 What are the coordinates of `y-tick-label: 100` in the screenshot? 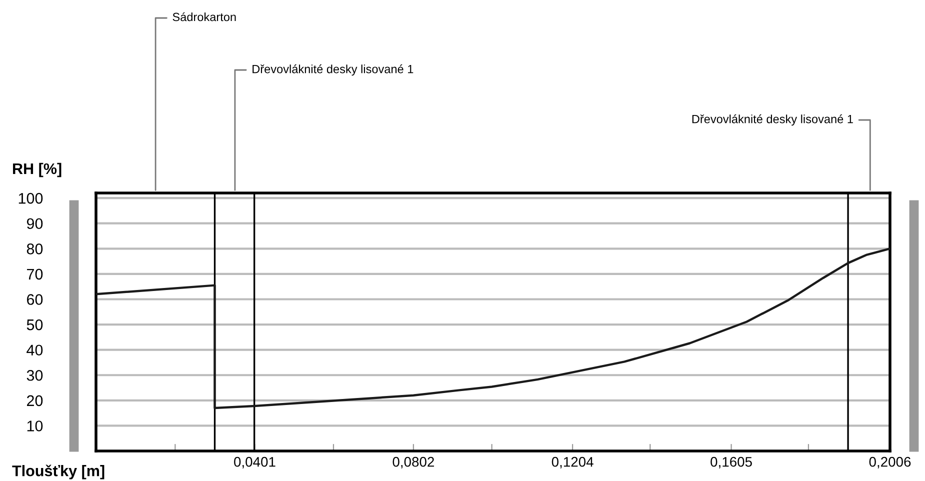 It's located at (30, 198).